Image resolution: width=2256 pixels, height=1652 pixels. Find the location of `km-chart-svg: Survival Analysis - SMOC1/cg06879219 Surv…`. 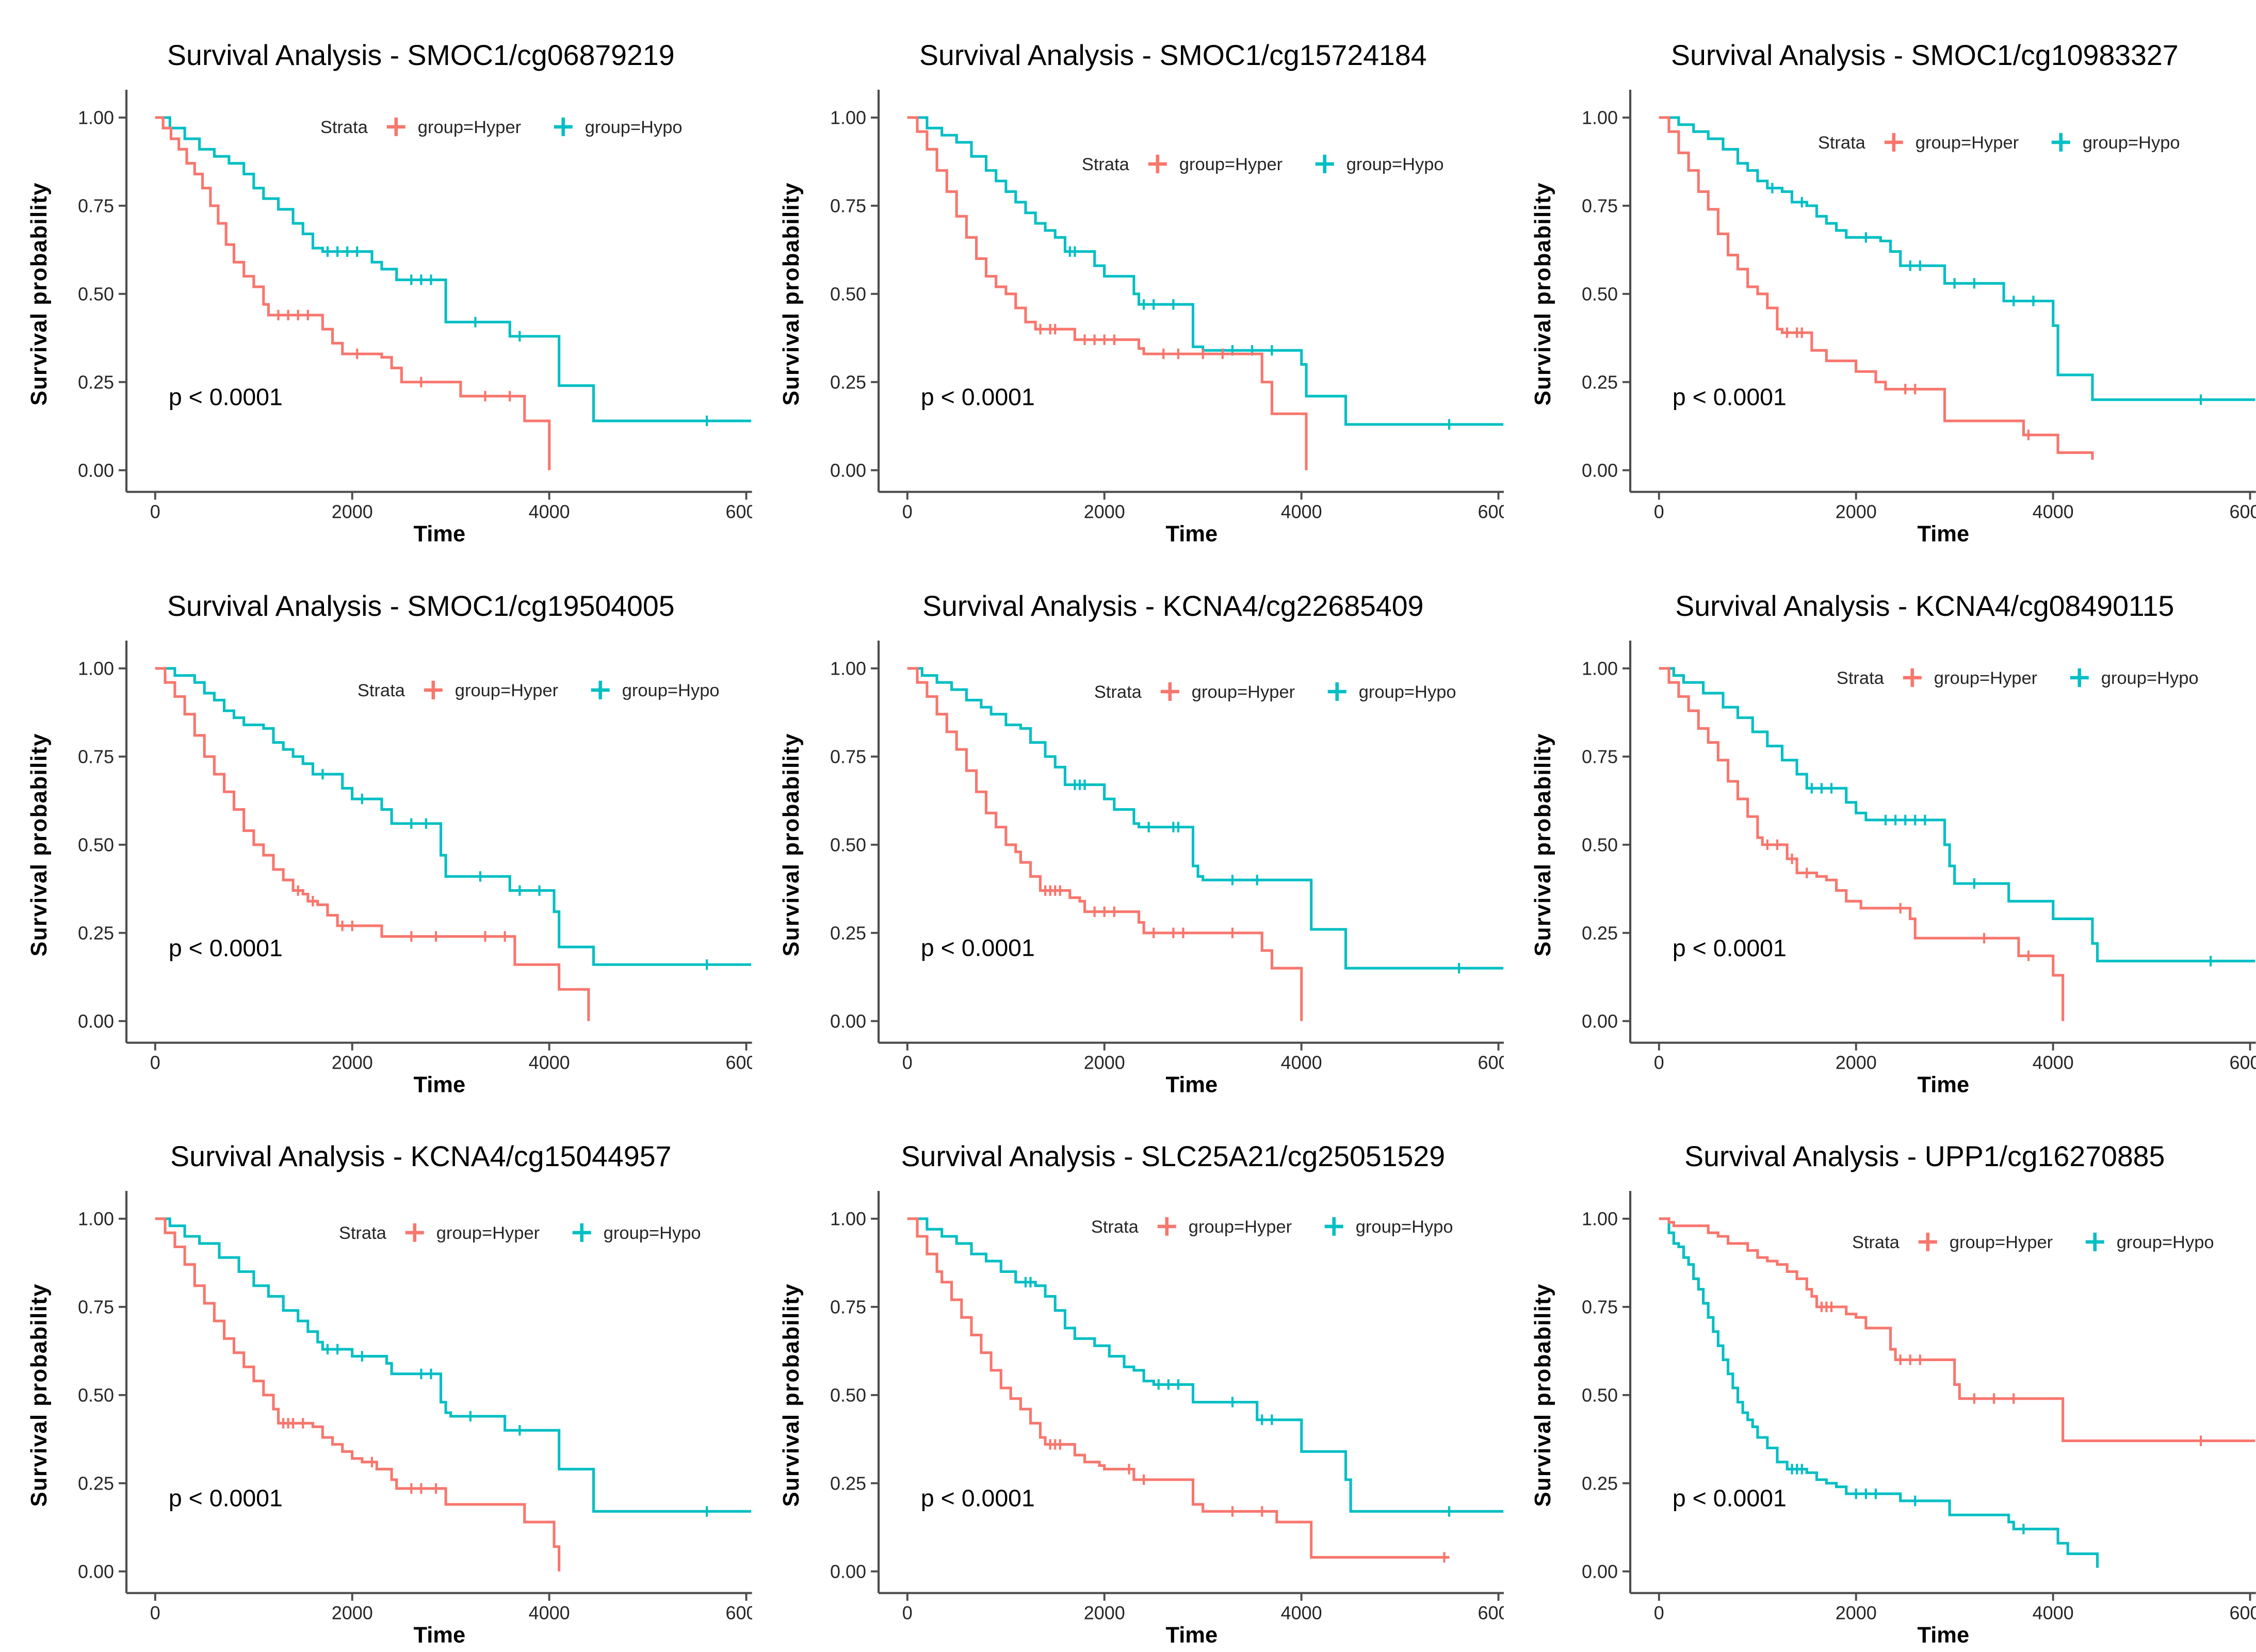

km-chart-svg: Survival Analysis - SMOC1/cg06879219 Surv… is located at coordinates (376, 275).